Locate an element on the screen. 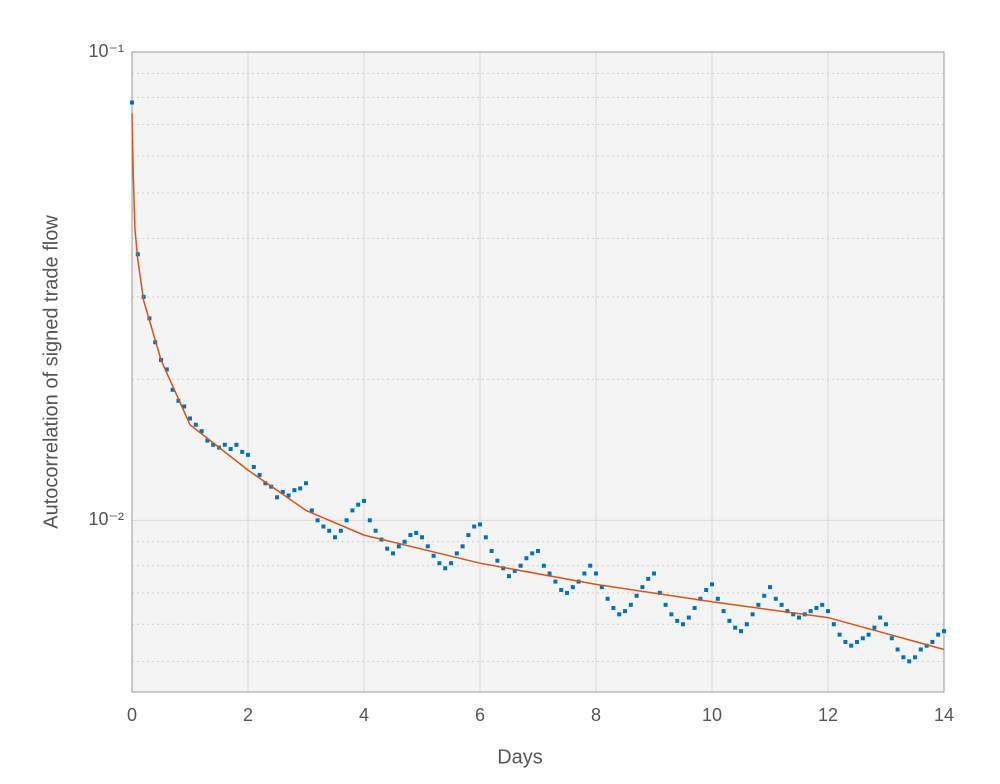  x-tick-label: 0 is located at coordinates (132, 715).